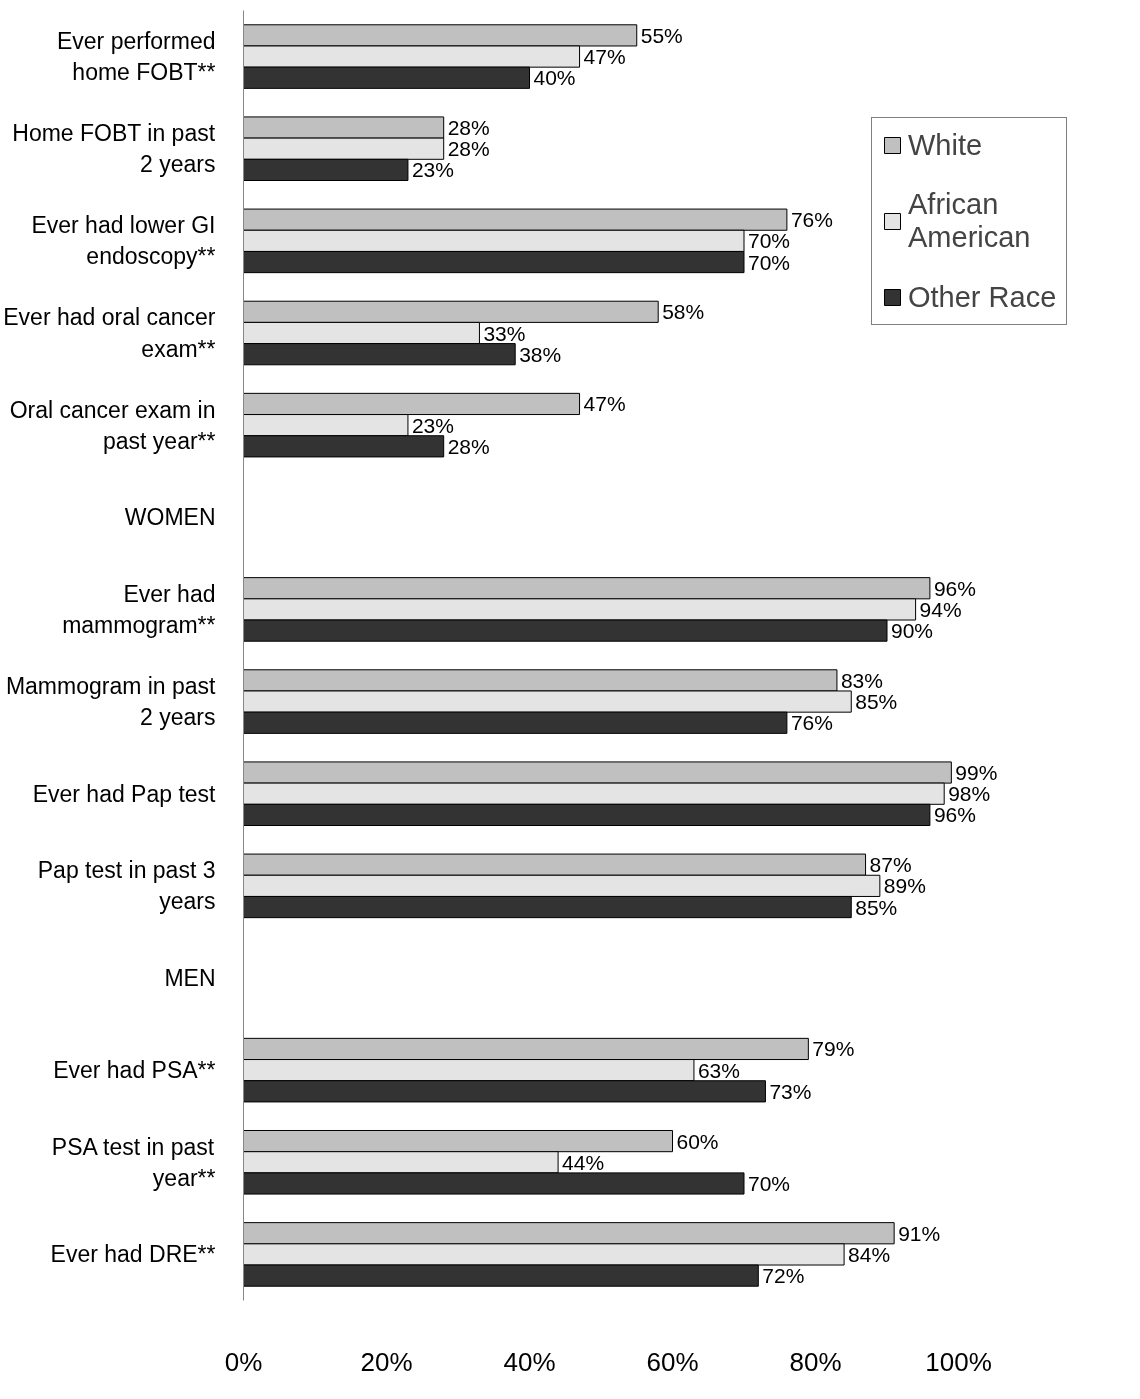  Describe the element at coordinates (111, 701) in the screenshot. I see `y-tick-label: Mammogram in past 2 years` at that location.